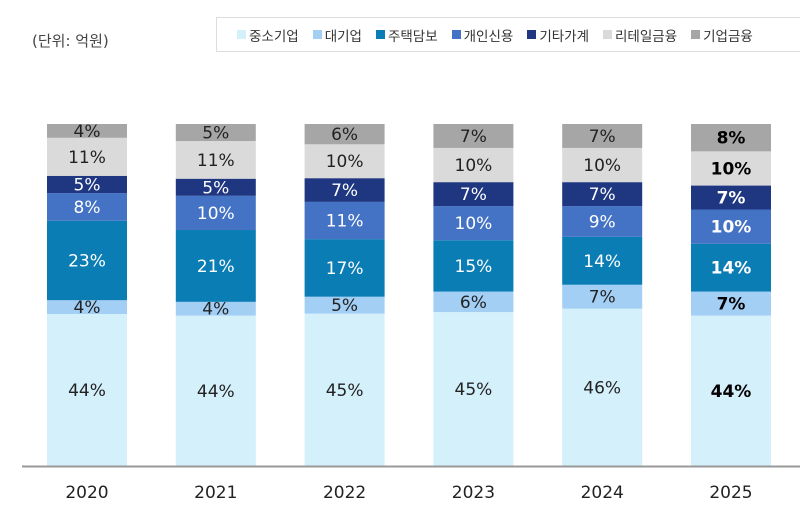 Image resolution: width=800 pixels, height=509 pixels. I want to click on data-label: 21%, so click(216, 267).